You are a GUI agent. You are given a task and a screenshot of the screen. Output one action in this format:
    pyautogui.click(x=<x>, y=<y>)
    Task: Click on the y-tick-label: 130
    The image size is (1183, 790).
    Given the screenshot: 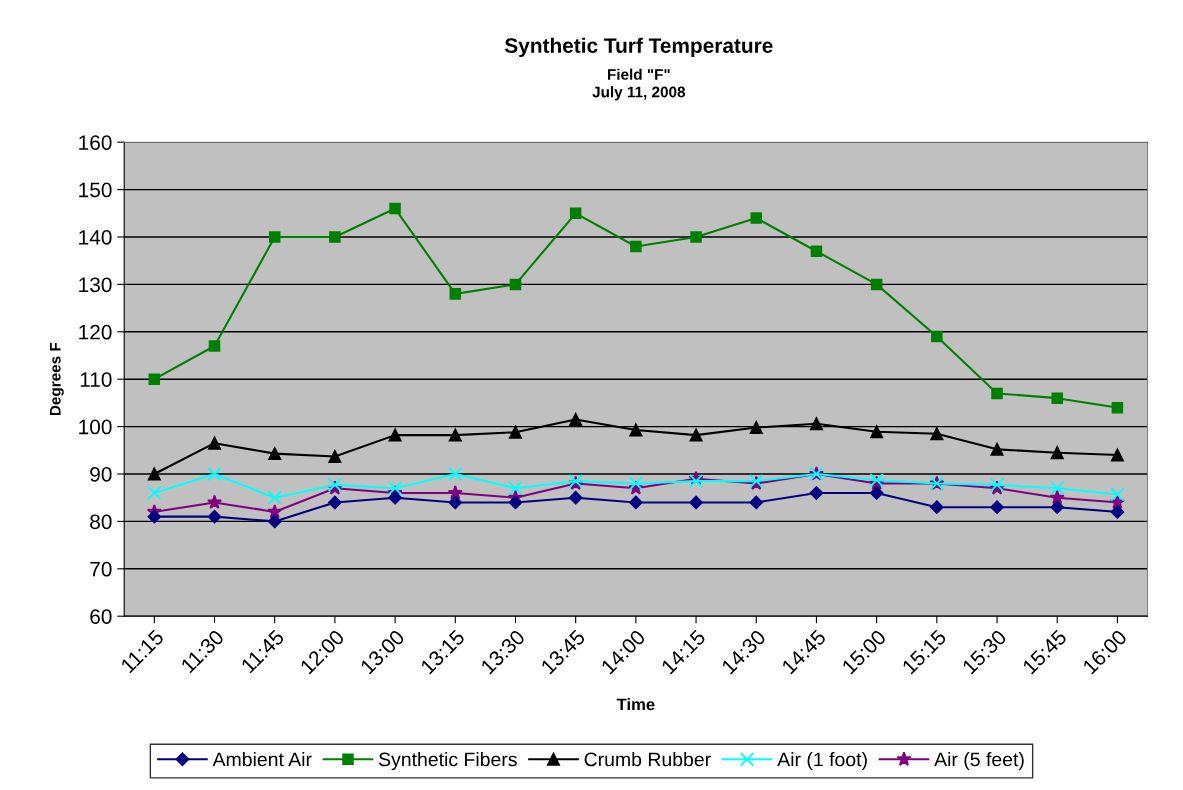 What is the action you would take?
    pyautogui.click(x=95, y=285)
    